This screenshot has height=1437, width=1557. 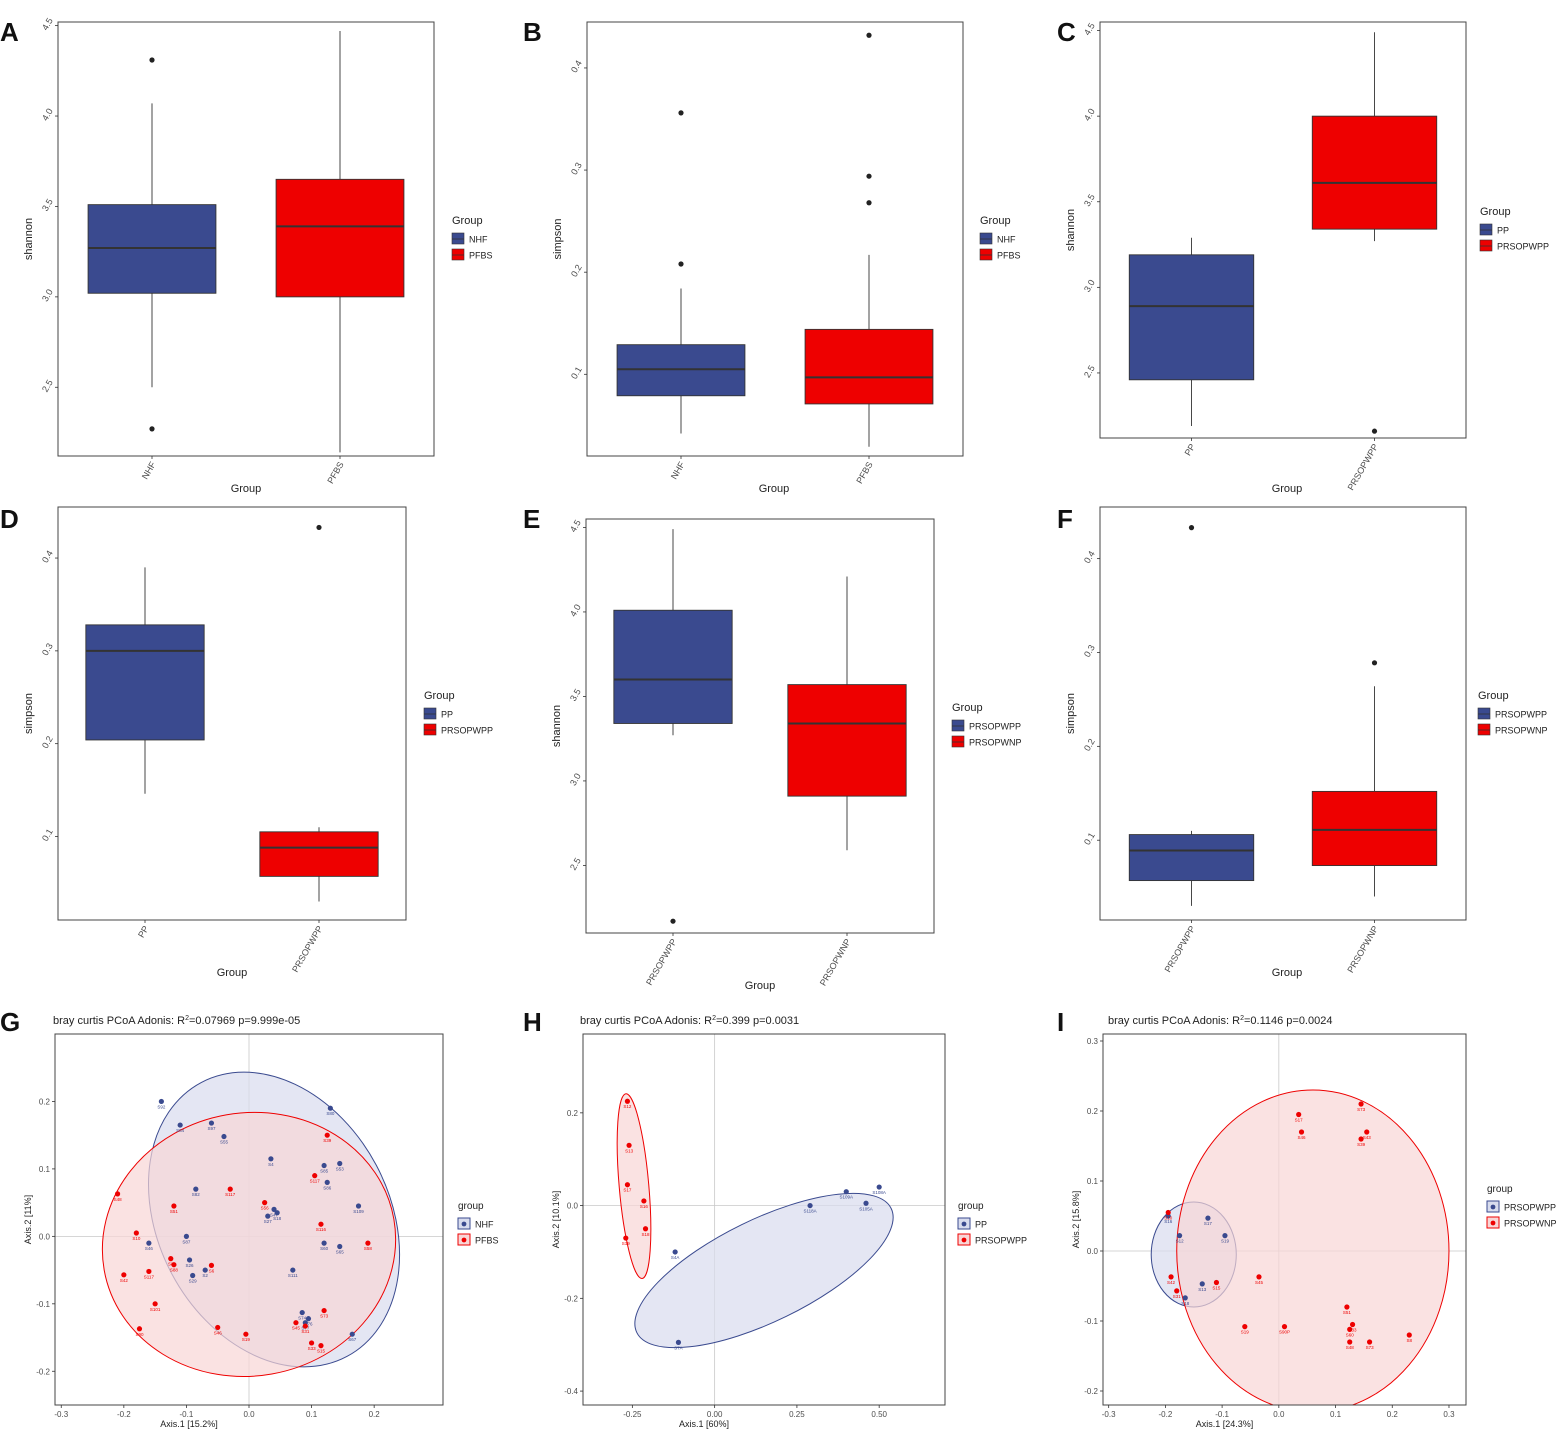 What do you see at coordinates (797, 1414) in the screenshot?
I see `x-tick-label: 0.25` at bounding box center [797, 1414].